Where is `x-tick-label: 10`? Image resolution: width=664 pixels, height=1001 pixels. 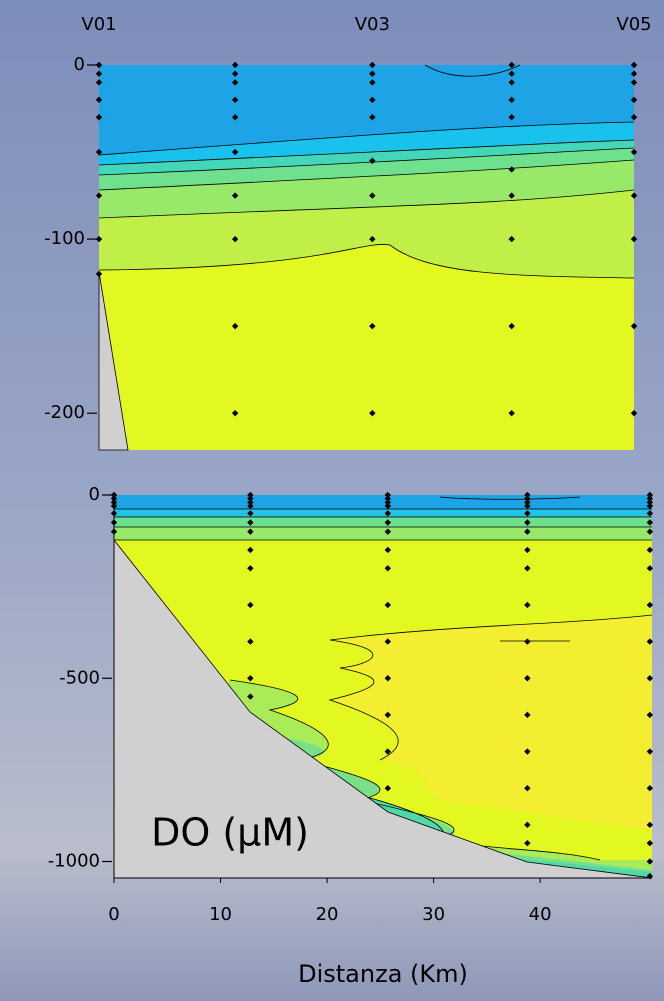
x-tick-label: 10 is located at coordinates (220, 914).